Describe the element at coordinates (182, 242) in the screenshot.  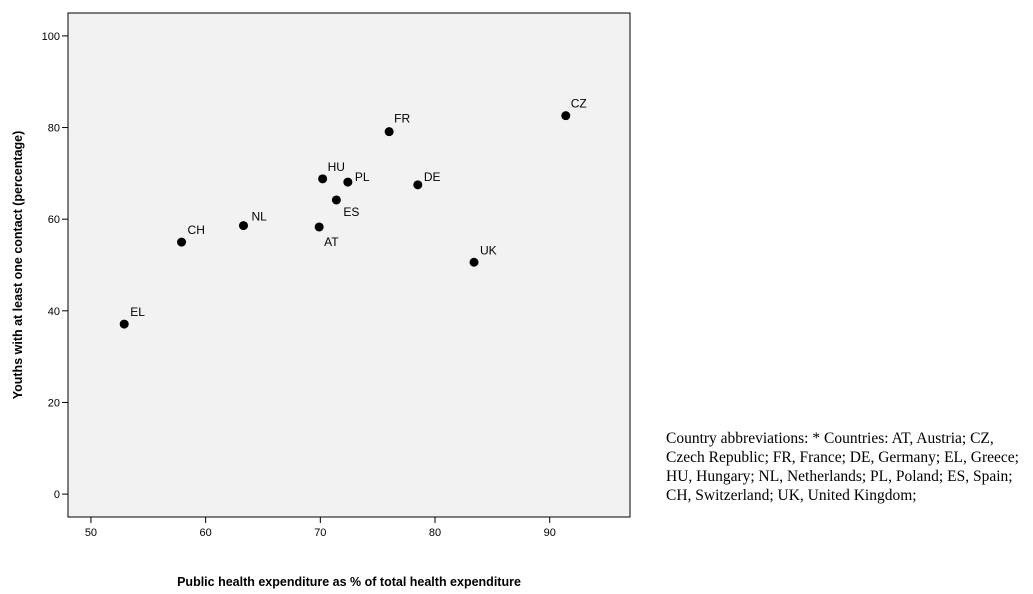
I see `point-ch` at that location.